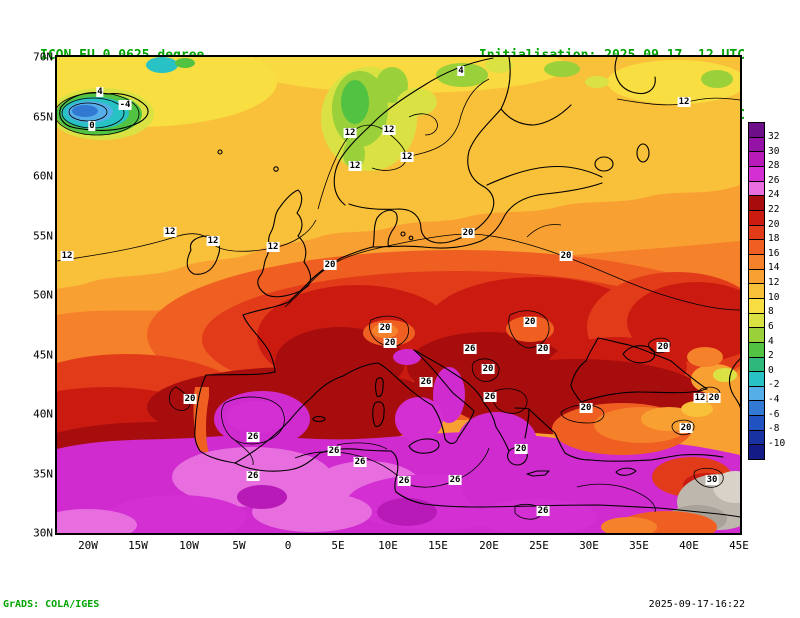 This screenshot has width=800, height=618. Describe the element at coordinates (774, 253) in the screenshot. I see `colorbar-tick-label: 16` at that location.